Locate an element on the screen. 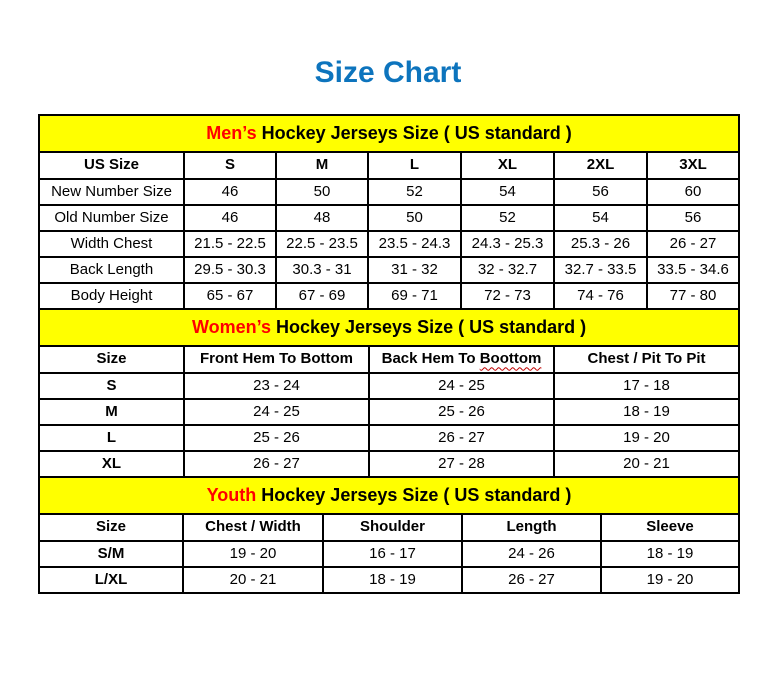 Image resolution: width=776 pixels, height=692 pixels. table-row: M 24 - 25 25 - 26 18 - 19 is located at coordinates (389, 412).